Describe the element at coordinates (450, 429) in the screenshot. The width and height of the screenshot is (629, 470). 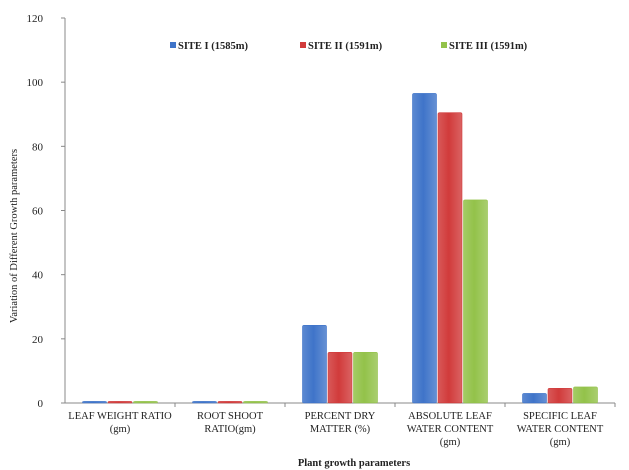
I see `category-label: ABSOLUTE LEAF WATER CONTENT (gm)` at that location.